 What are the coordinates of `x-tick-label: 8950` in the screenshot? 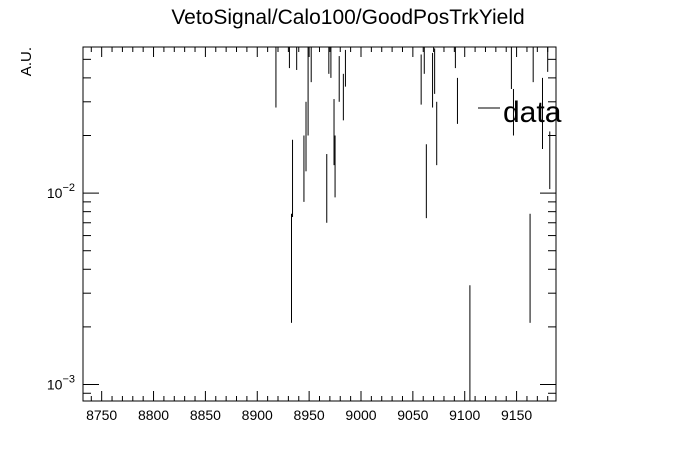 It's located at (309, 415).